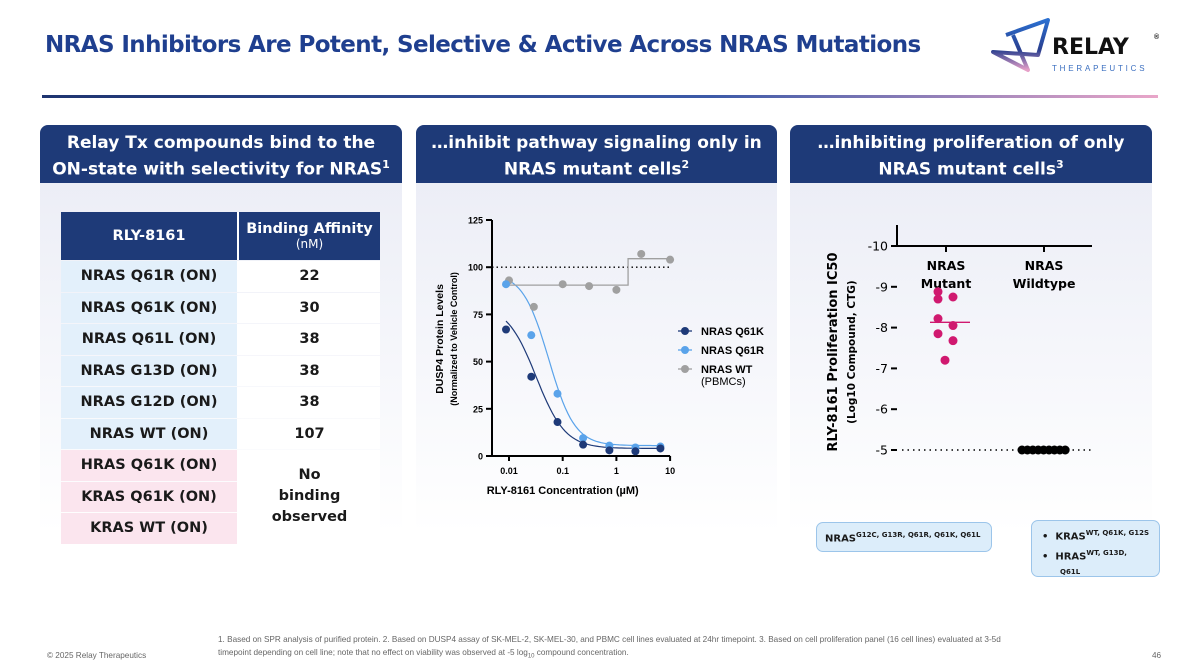  What do you see at coordinates (509, 471) in the screenshot?
I see `x-tick-label: 0.01` at bounding box center [509, 471].